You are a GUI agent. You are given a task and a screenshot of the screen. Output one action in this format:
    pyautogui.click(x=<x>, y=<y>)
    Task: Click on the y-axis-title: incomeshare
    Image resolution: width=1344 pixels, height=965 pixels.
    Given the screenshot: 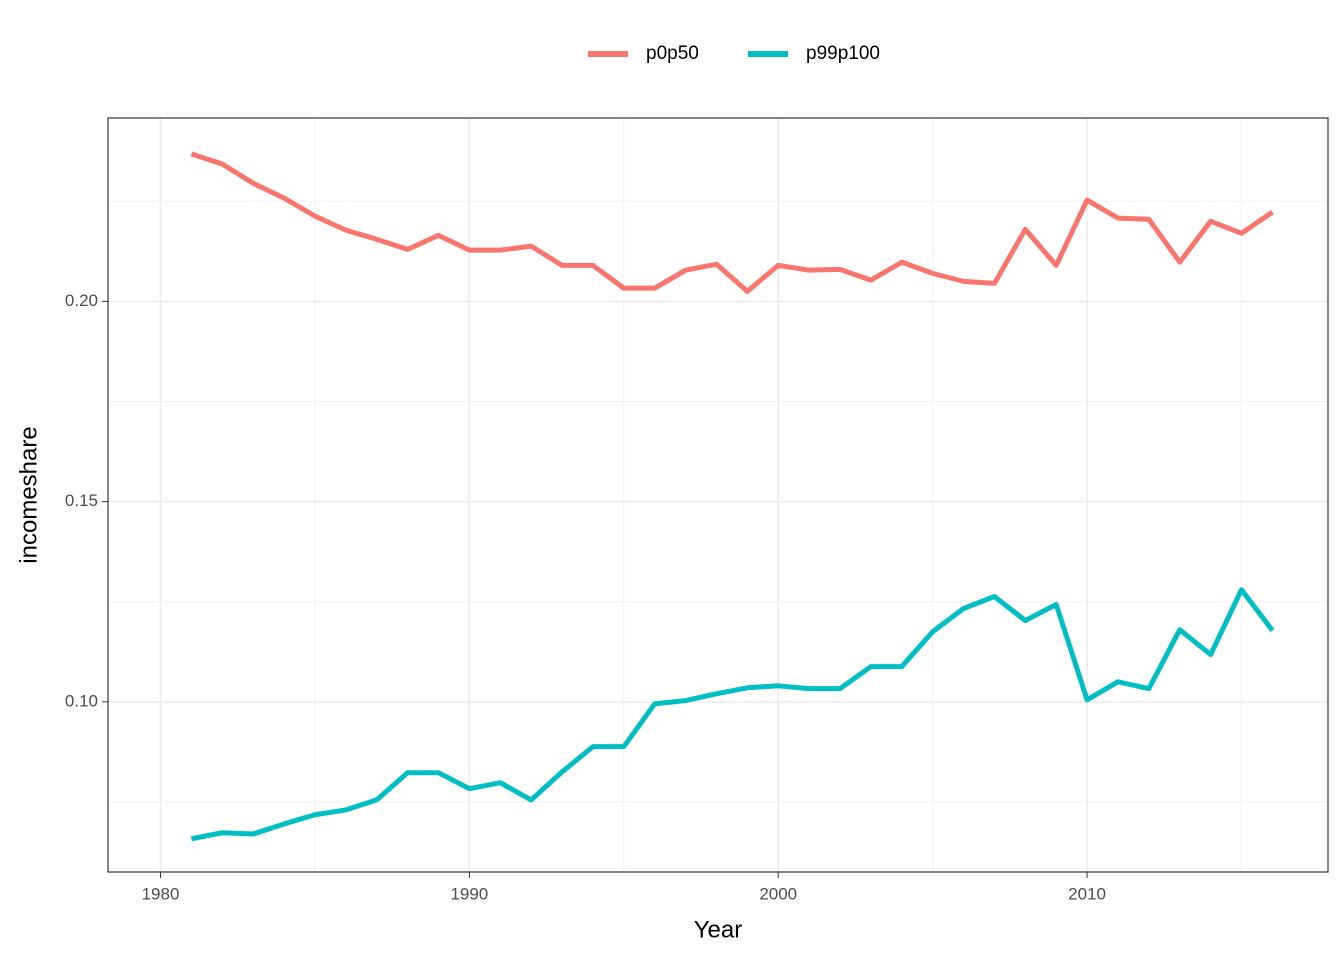 What is the action you would take?
    pyautogui.click(x=28, y=494)
    